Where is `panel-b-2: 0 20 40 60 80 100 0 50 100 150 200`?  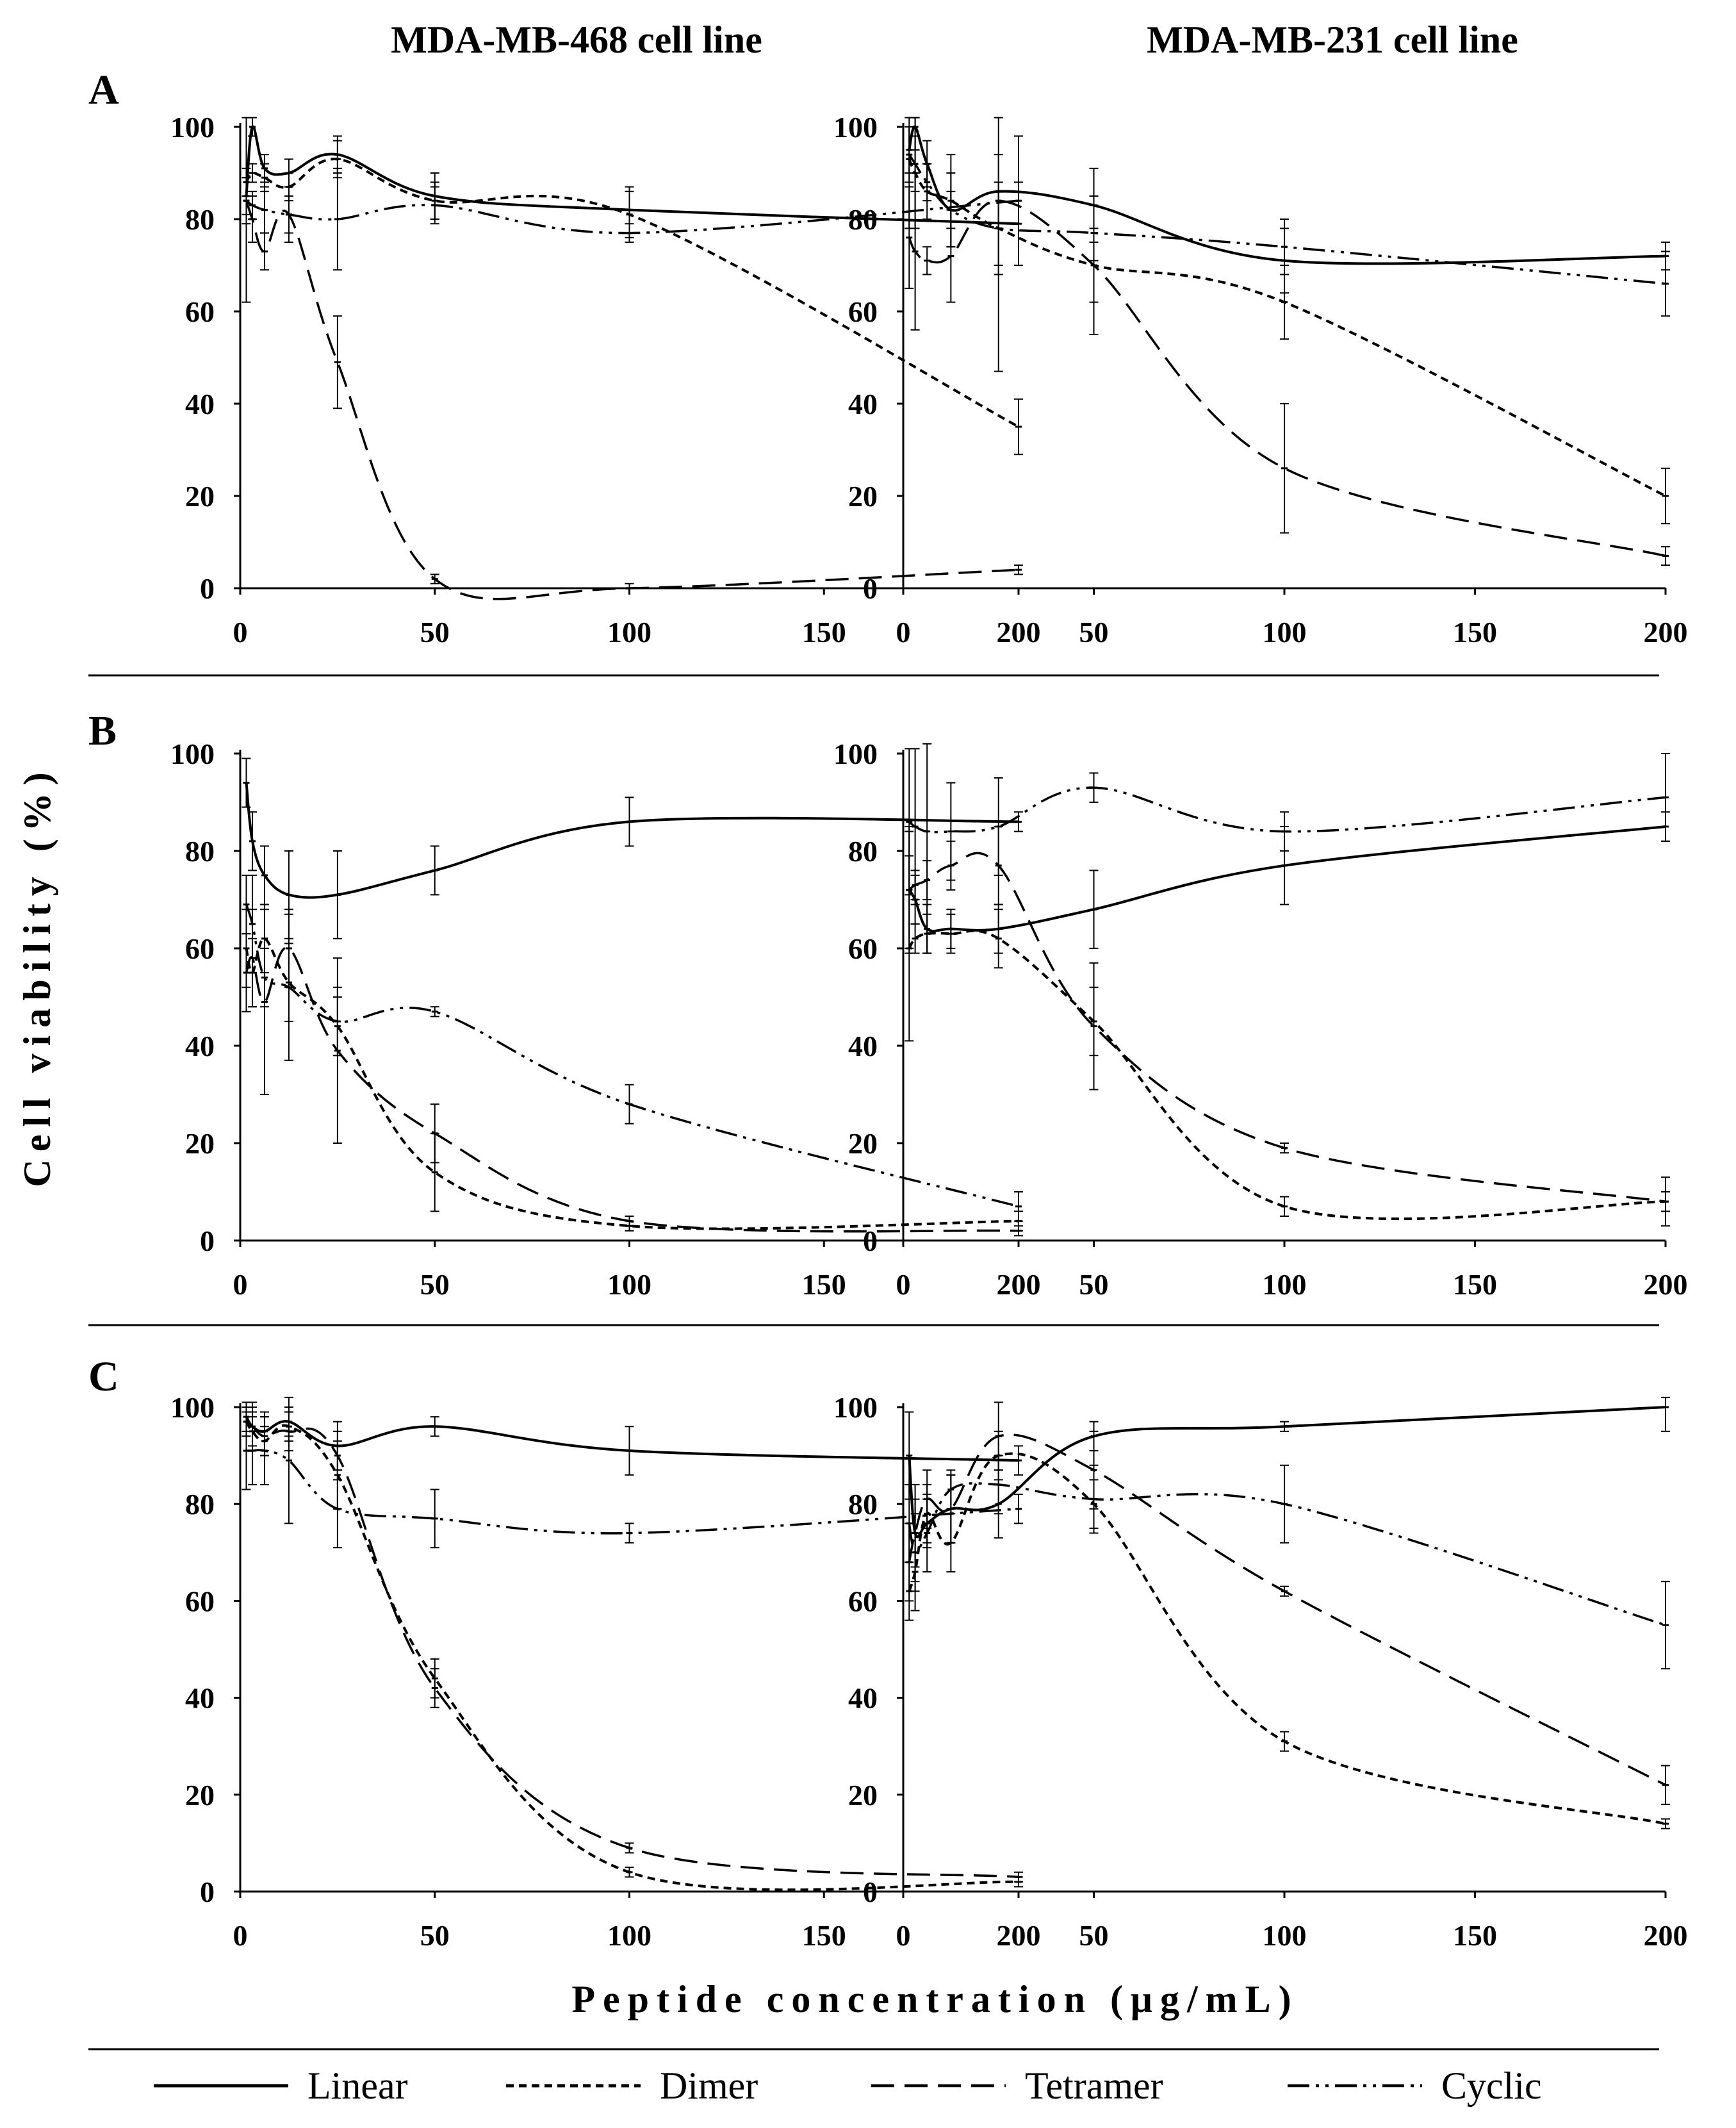 panel-b-2: 0 20 40 60 80 100 0 50 100 150 200 is located at coordinates (1260, 1019).